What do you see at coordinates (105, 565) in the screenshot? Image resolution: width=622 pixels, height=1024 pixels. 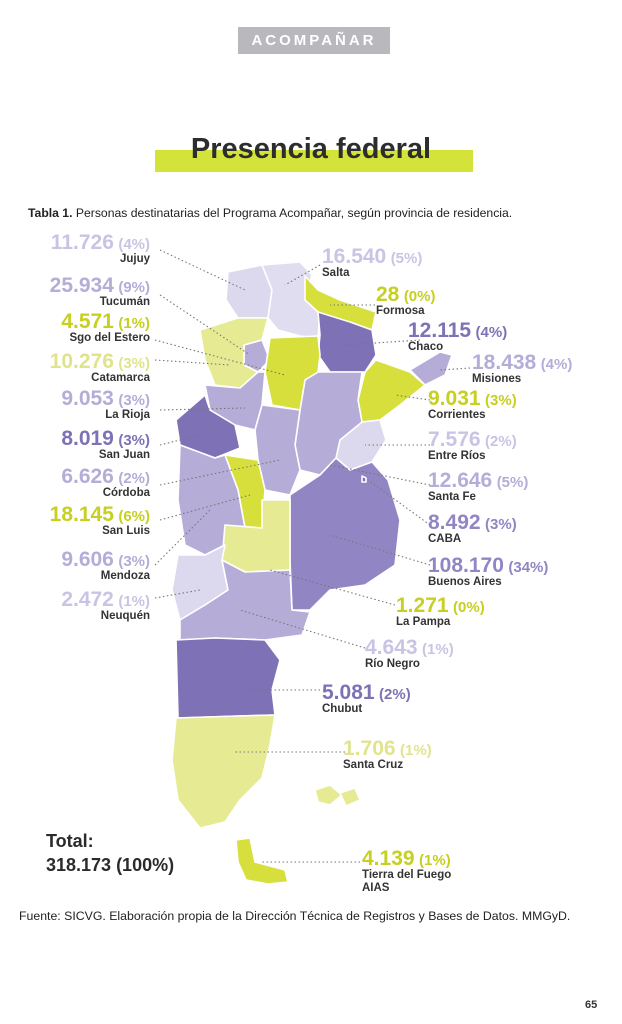 I see `label-mendoza: 9.606 (3%) Mendoza` at bounding box center [105, 565].